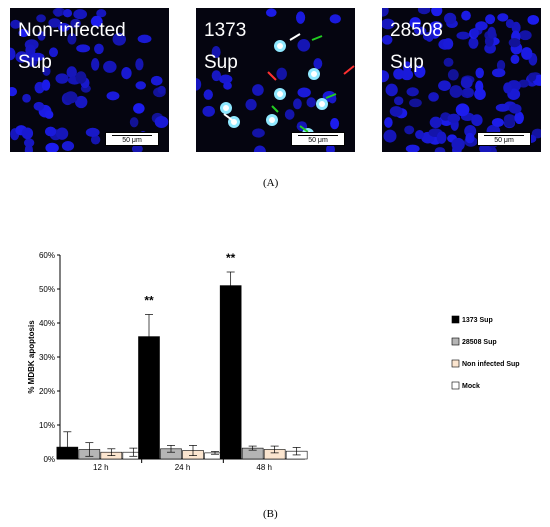 The height and width of the screenshot is (527, 550). I want to click on legend-entry: 1373 Sup, so click(477, 320).